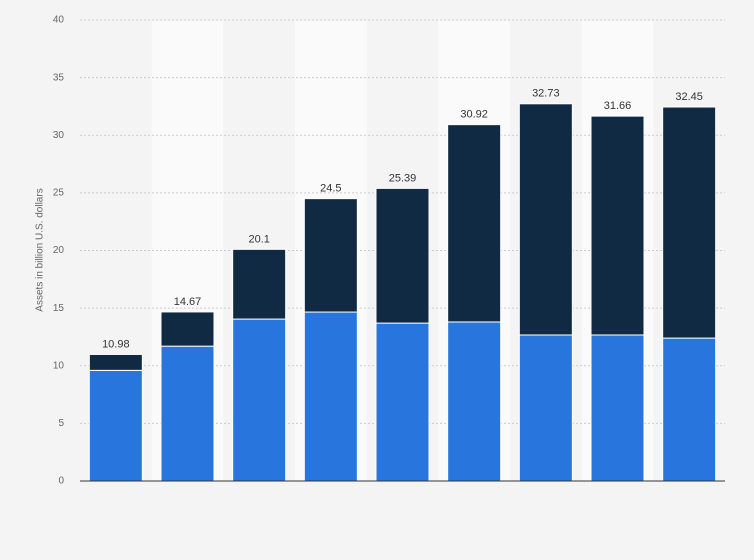 This screenshot has height=560, width=754. Describe the element at coordinates (61, 423) in the screenshot. I see `y-tick-label: 5` at that location.